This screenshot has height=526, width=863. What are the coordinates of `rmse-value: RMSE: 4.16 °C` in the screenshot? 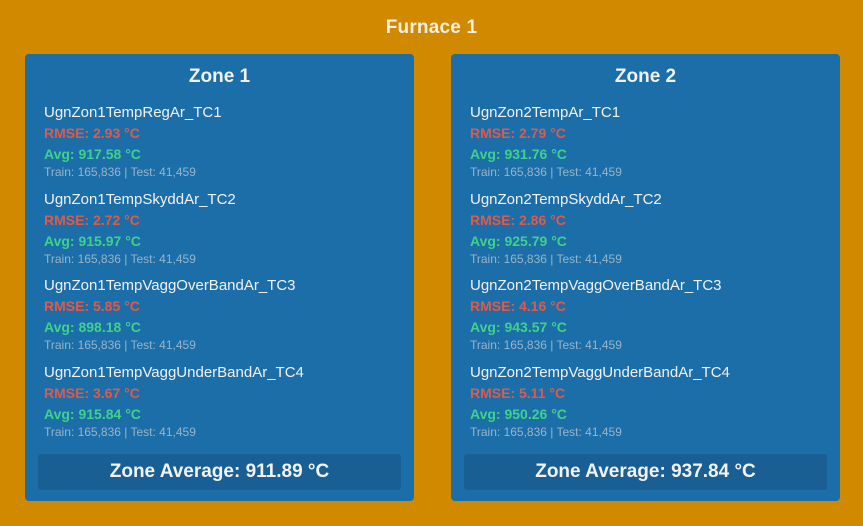 It's located at (518, 306).